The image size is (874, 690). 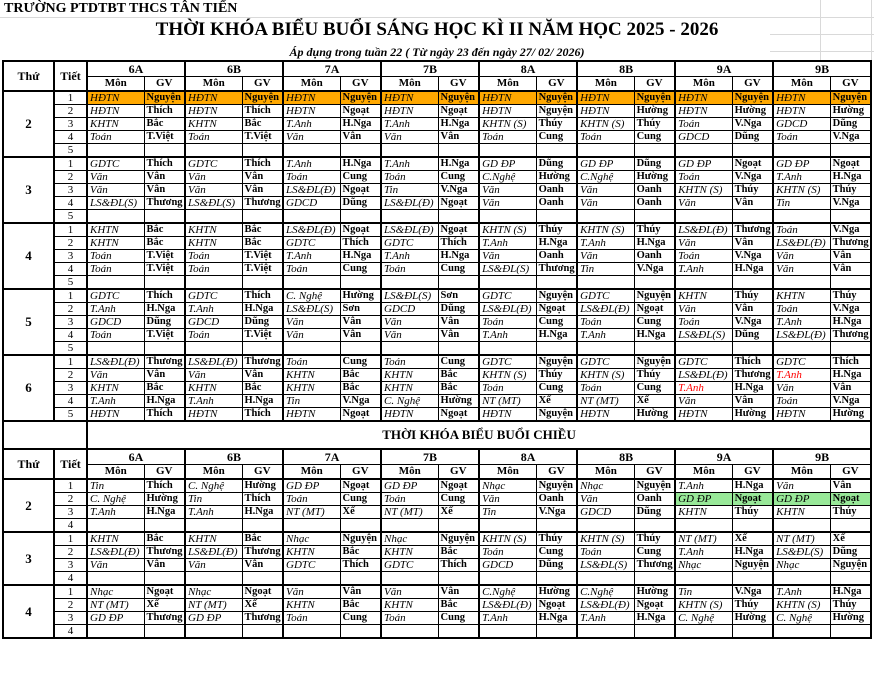 I want to click on cell-subject: NT (MT), so click(x=703, y=538).